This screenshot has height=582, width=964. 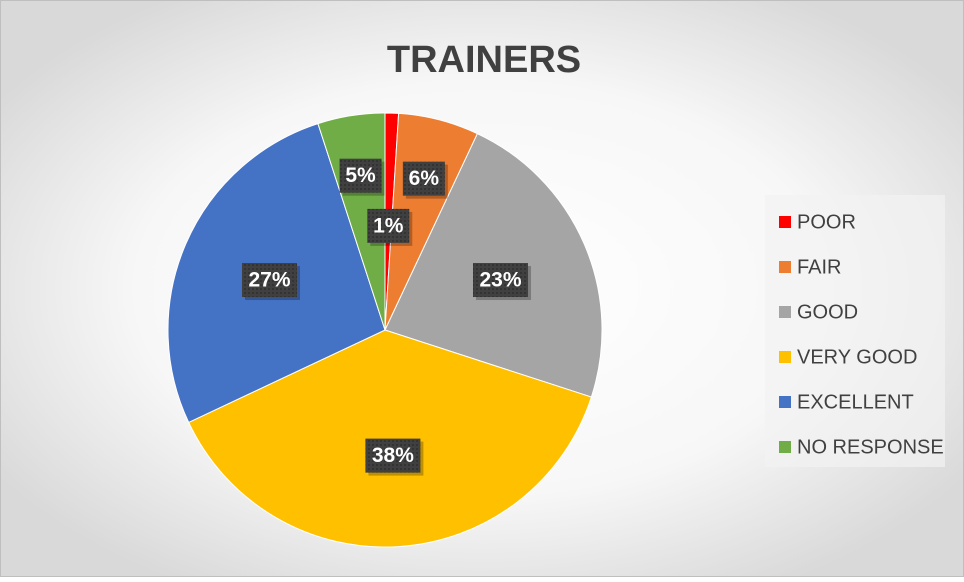 I want to click on legend-label: FAIR, so click(x=819, y=267).